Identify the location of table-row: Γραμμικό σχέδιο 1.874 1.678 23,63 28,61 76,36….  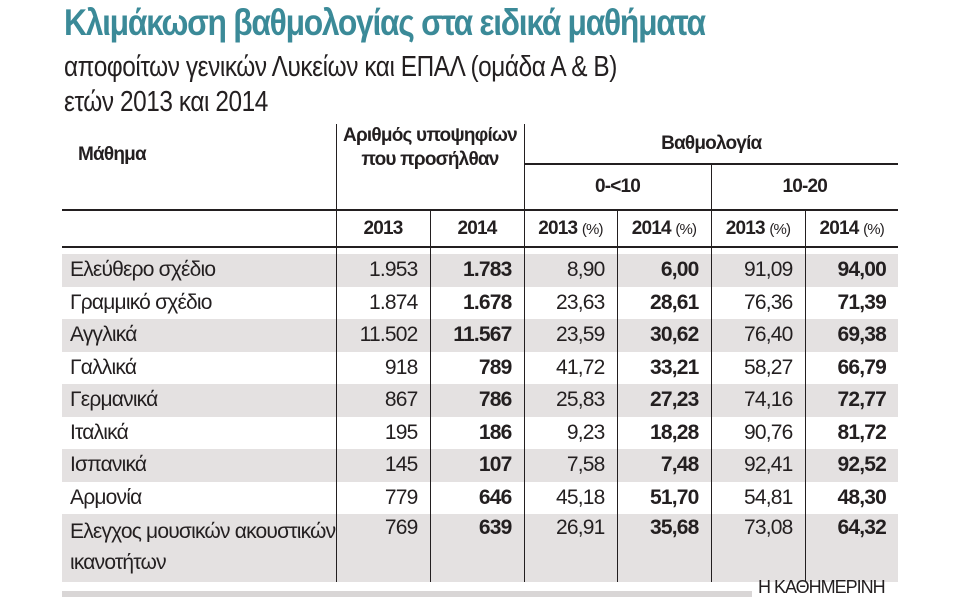
(480, 302).